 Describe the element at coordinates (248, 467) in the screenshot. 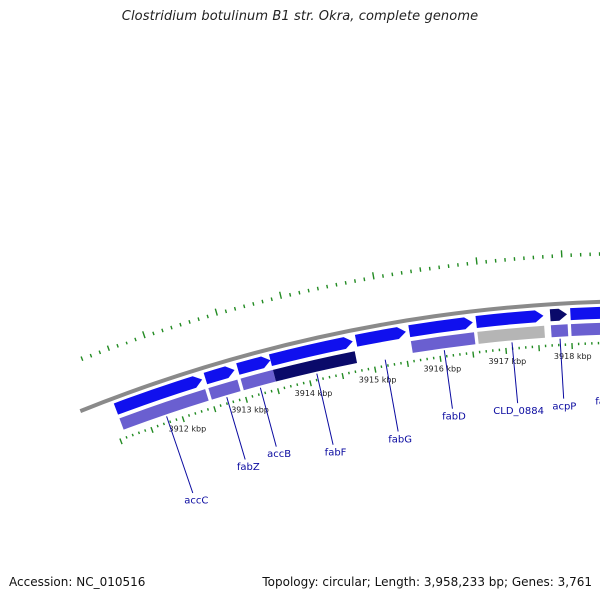

I see `gene-label: fabZ` at that location.